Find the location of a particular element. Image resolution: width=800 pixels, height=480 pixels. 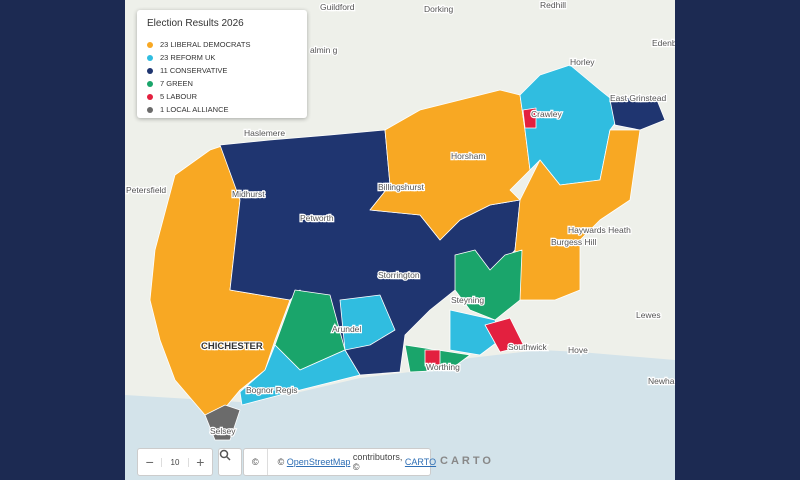

place-label: Horsham is located at coordinates (468, 156).